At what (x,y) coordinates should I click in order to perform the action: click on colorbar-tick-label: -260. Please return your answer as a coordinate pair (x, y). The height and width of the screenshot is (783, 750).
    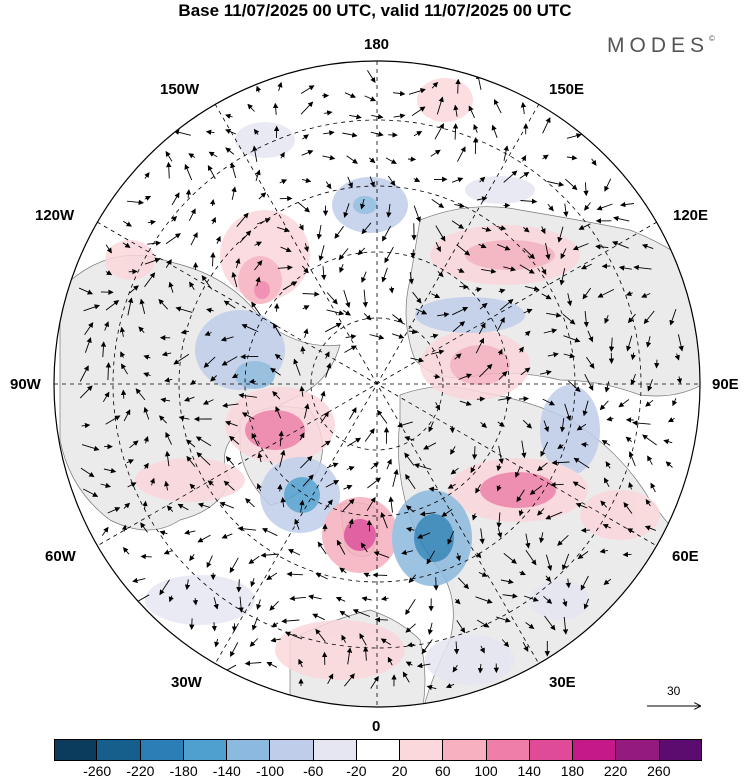
    Looking at the image, I should click on (97, 771).